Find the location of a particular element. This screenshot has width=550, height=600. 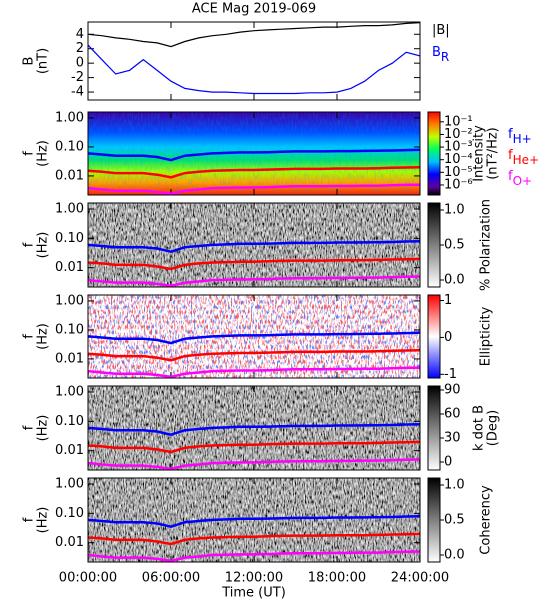

colorbar-tick-label: 90 is located at coordinates (452, 390).